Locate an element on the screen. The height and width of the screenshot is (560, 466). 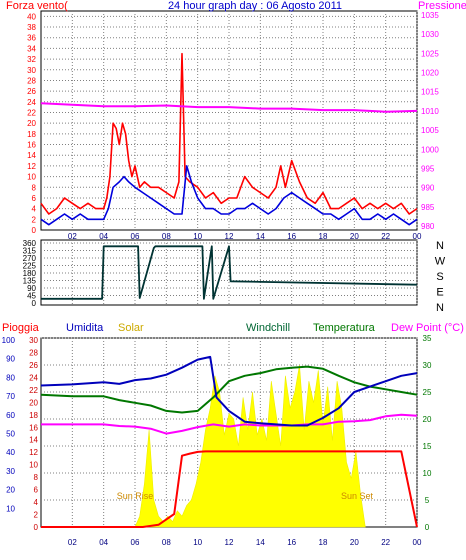
compass-label: E is located at coordinates (439, 293).